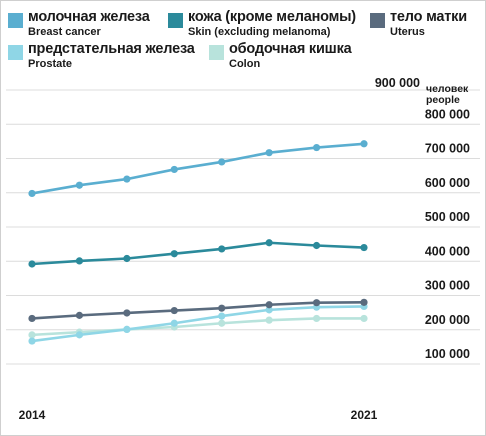 The width and height of the screenshot is (486, 436). Describe the element at coordinates (447, 89) in the screenshot. I see `y-axis-unit-ru: человек` at that location.